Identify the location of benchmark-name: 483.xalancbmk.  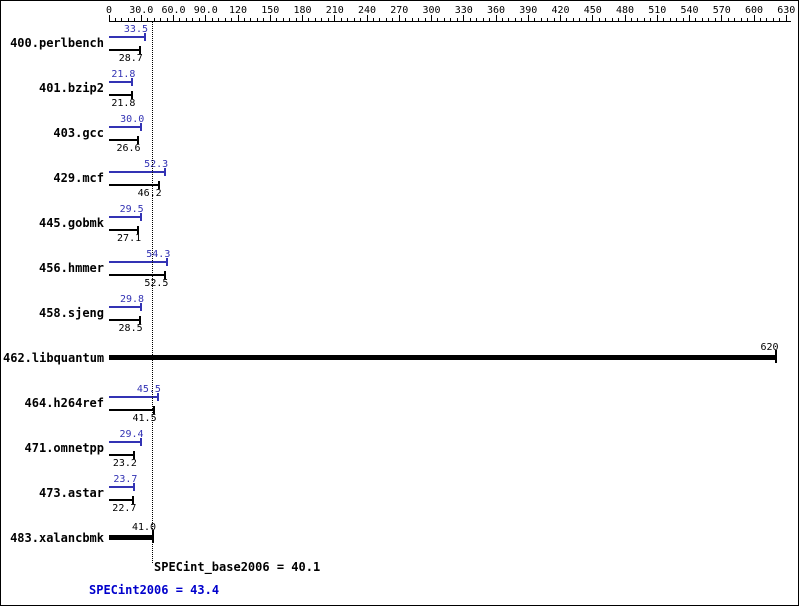
(57, 538).